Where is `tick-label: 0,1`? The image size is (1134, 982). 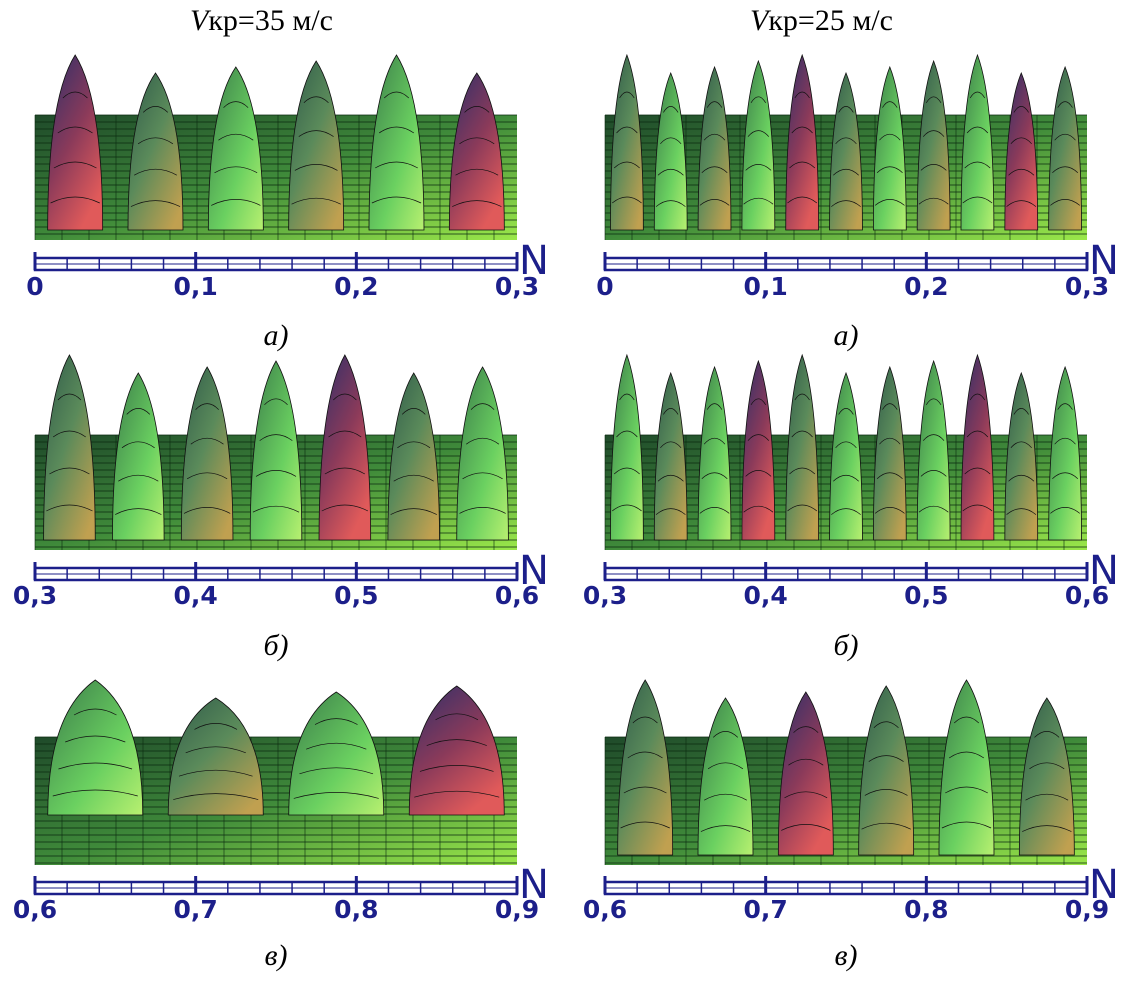 tick-label: 0,1 is located at coordinates (196, 286).